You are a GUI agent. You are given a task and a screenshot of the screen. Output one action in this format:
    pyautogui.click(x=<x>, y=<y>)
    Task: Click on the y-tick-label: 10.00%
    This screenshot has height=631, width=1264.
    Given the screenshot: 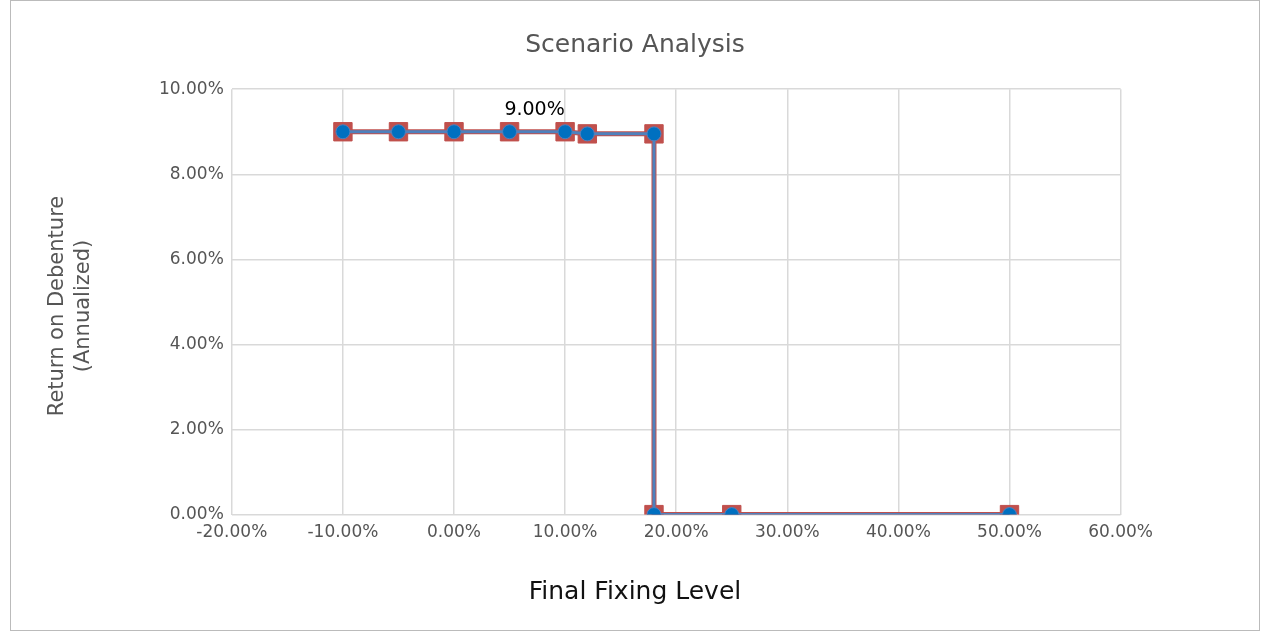 What is the action you would take?
    pyautogui.click(x=191, y=87)
    